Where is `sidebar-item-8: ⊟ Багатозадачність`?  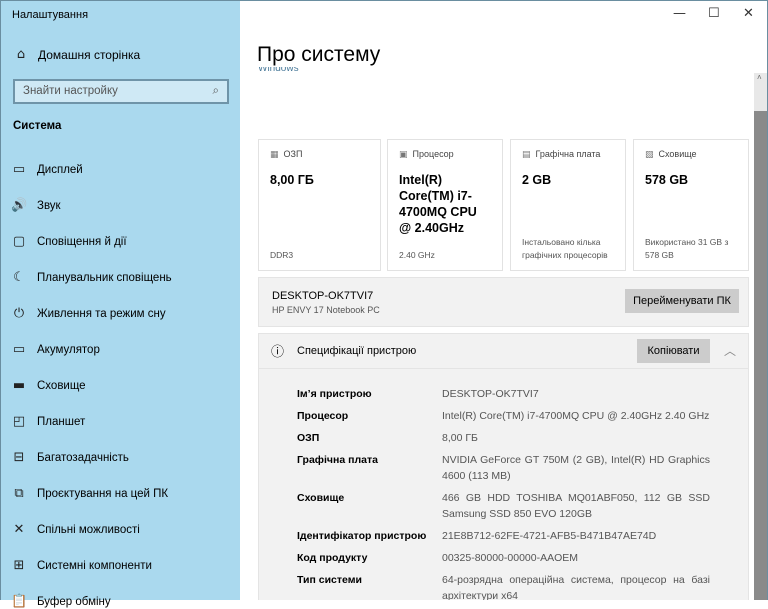
sidebar-item-8: ⊟ Багатозадачність is located at coordinates (70, 457).